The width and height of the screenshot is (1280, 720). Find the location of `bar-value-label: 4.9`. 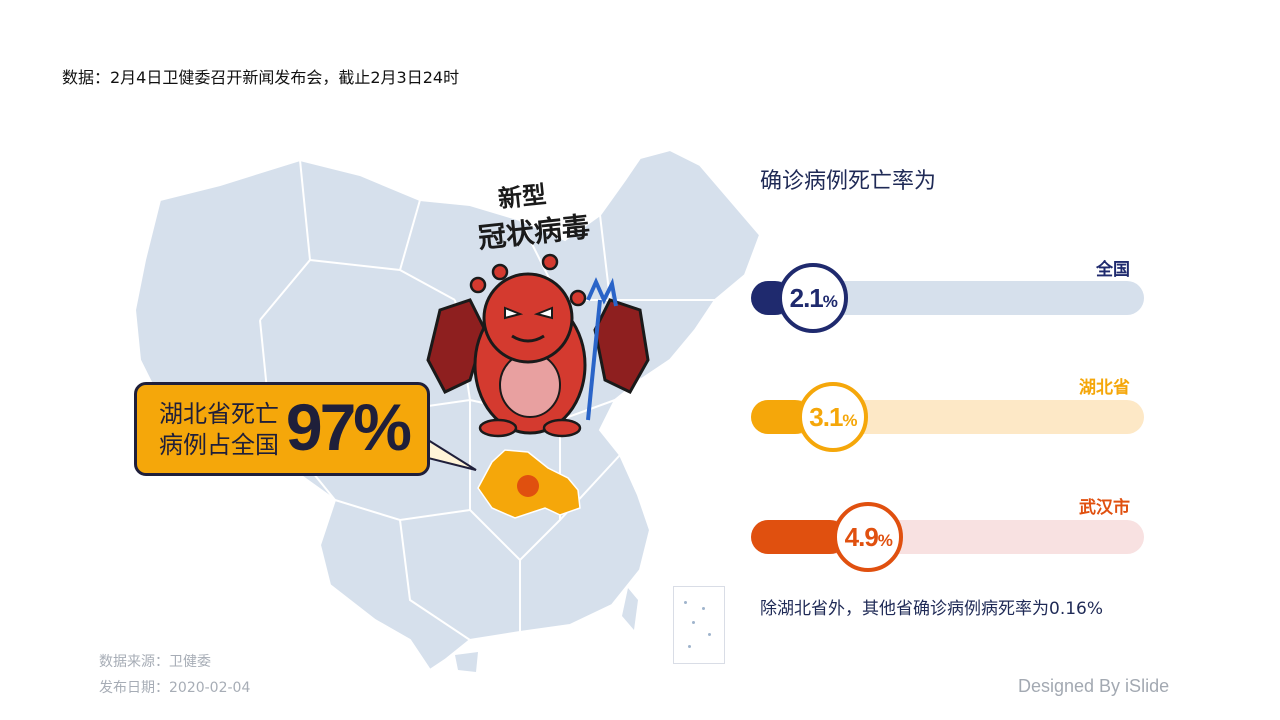

bar-value-label: 4.9 is located at coordinates (861, 537).